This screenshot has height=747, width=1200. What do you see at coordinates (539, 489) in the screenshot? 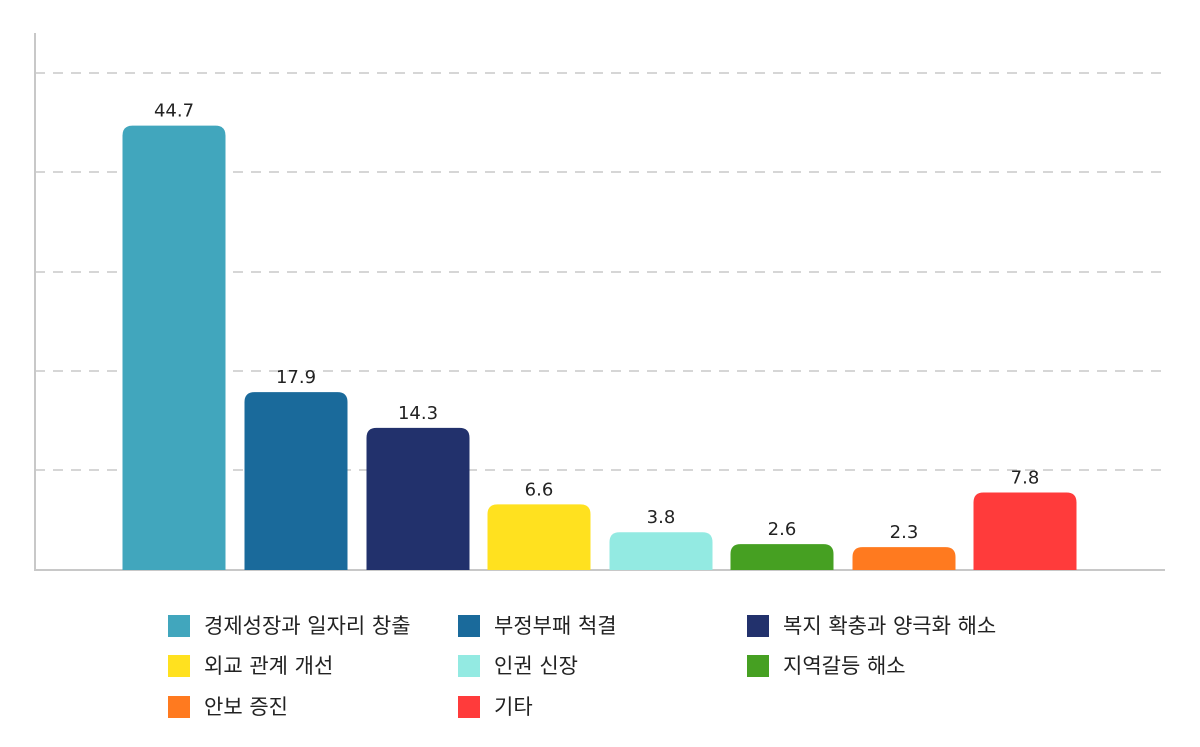
I see `data-label-4: 6.6` at bounding box center [539, 489].